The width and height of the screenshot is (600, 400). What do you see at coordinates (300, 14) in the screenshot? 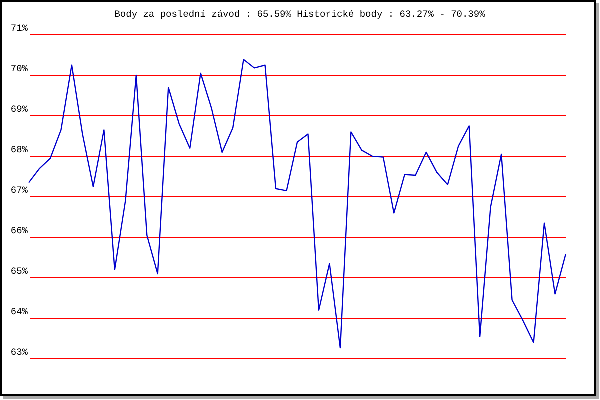
I see `chart-title: Body za poslední závod : 65.59% Historické body : 63.27% - 70.39%` at bounding box center [300, 14].